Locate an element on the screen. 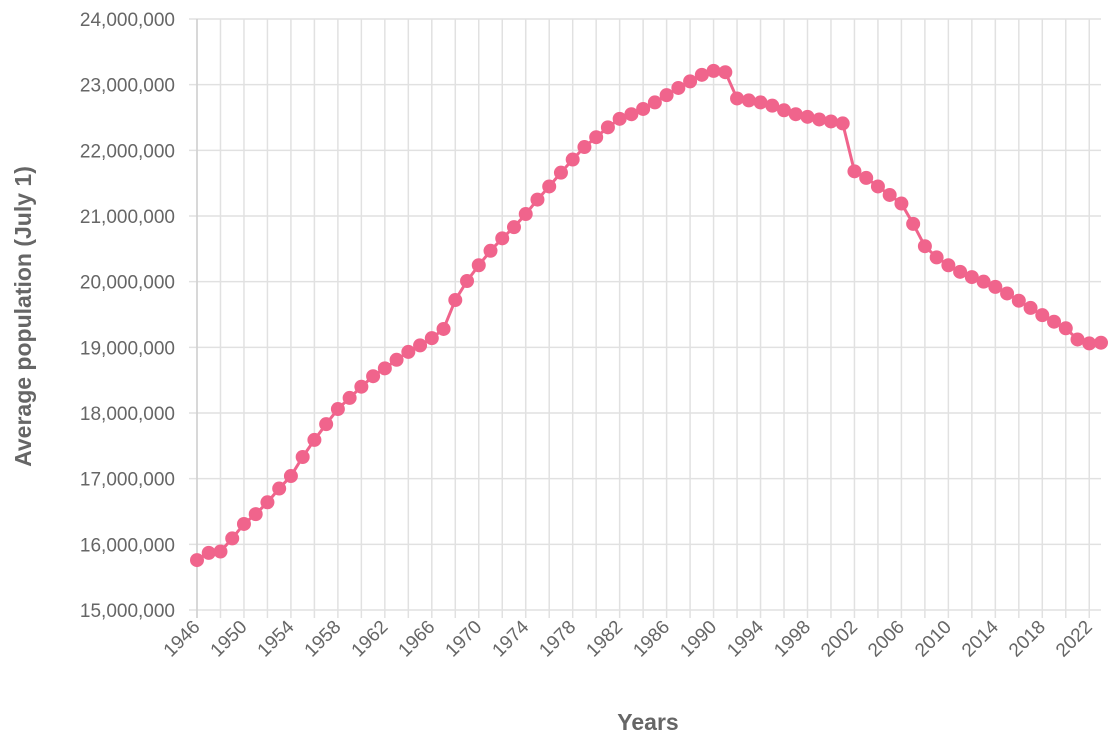 The image size is (1114, 748). x-axis-title: Years is located at coordinates (647, 722).